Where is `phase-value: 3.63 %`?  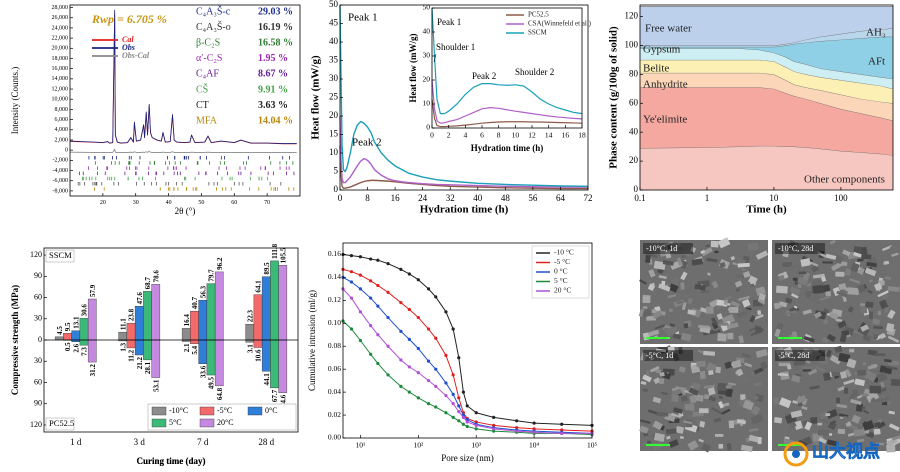 phase-value: 3.63 % is located at coordinates (273, 105).